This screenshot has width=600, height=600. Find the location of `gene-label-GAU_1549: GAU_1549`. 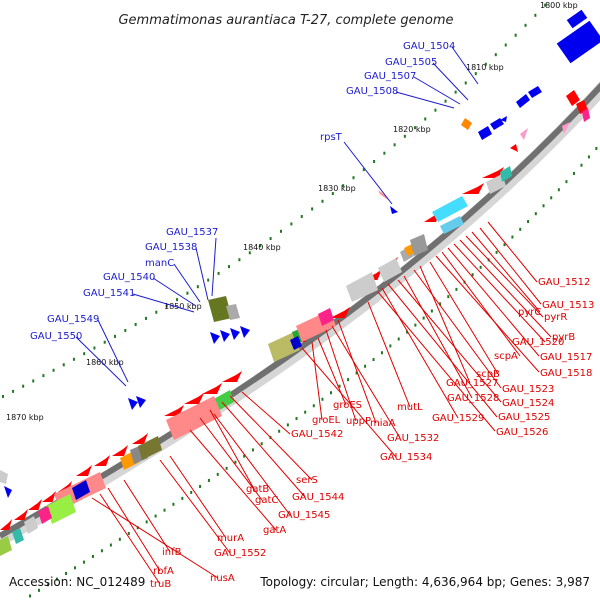

gene-label-GAU_1549: GAU_1549 is located at coordinates (73, 319).